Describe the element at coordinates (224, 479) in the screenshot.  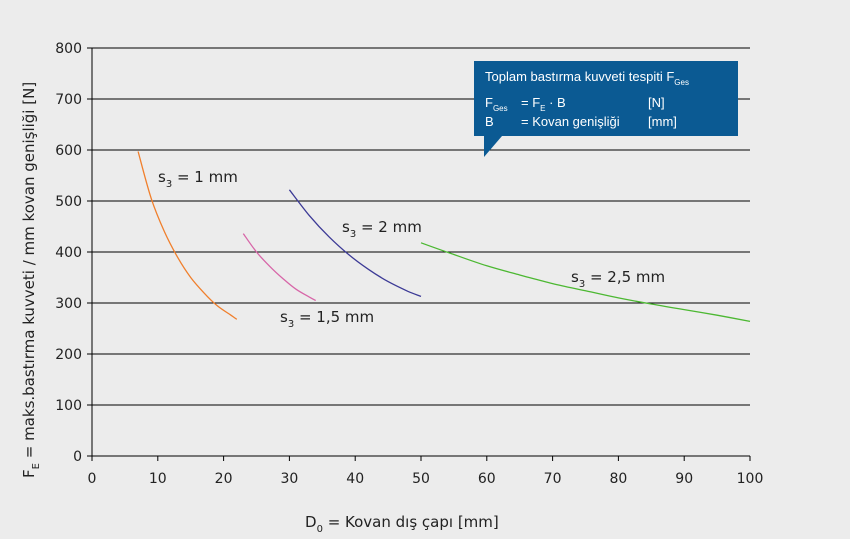
I see `x-tick-label-20: 20` at that location.